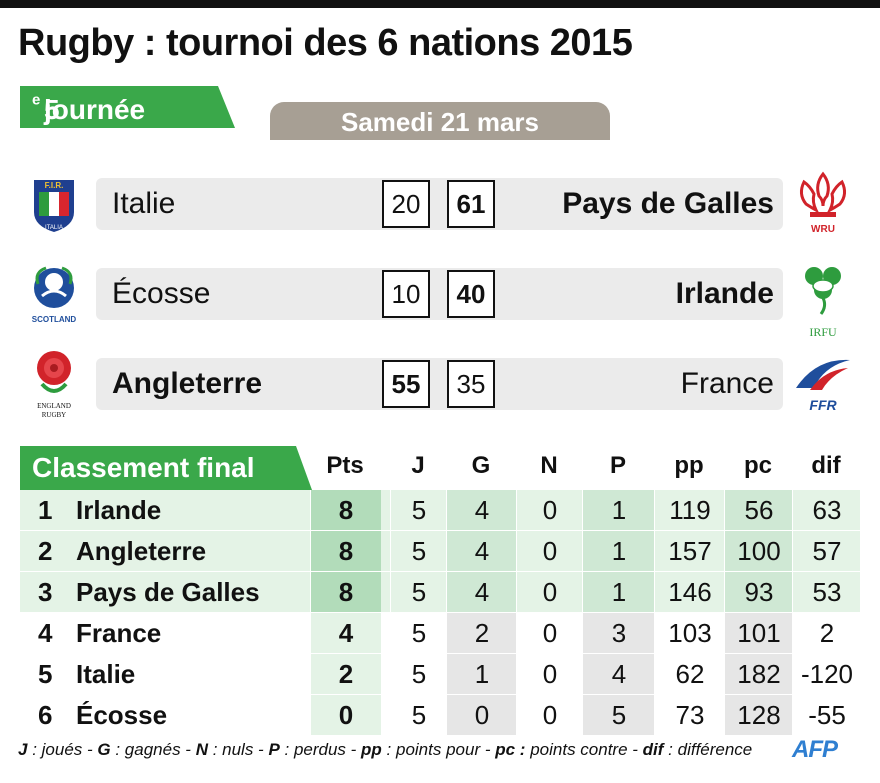  What do you see at coordinates (45, 551) in the screenshot?
I see `rank: 2` at bounding box center [45, 551].